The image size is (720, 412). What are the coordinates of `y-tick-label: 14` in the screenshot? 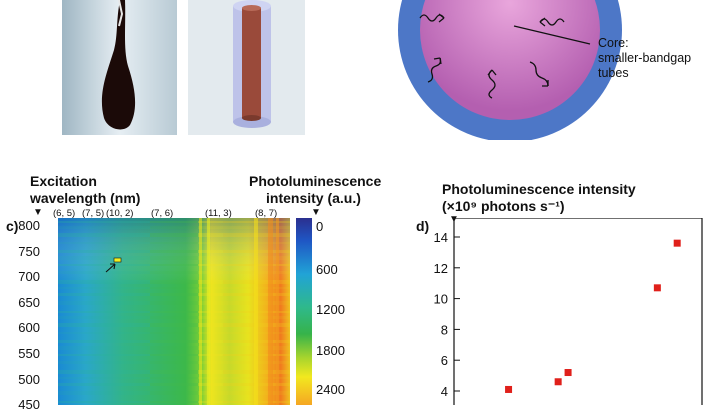 It's located at (441, 237).